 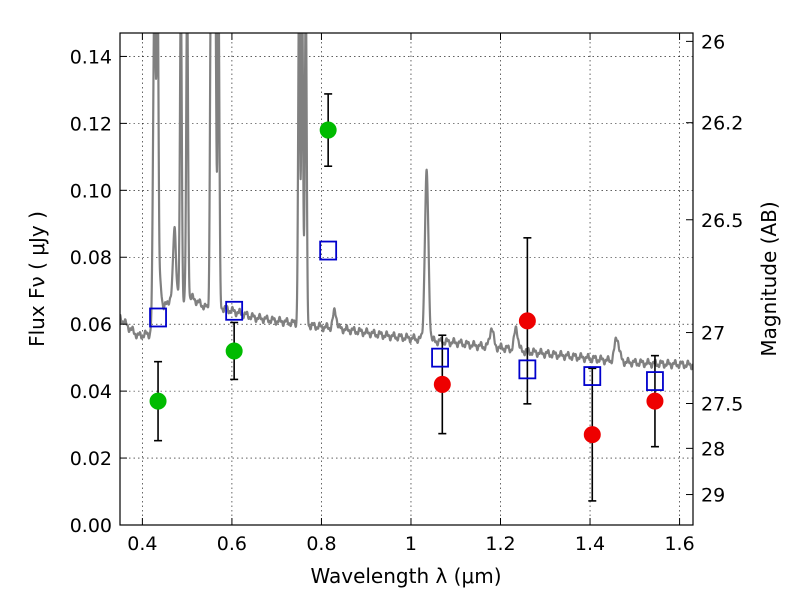 I want to click on x-tick-label: 1, so click(x=411, y=544).